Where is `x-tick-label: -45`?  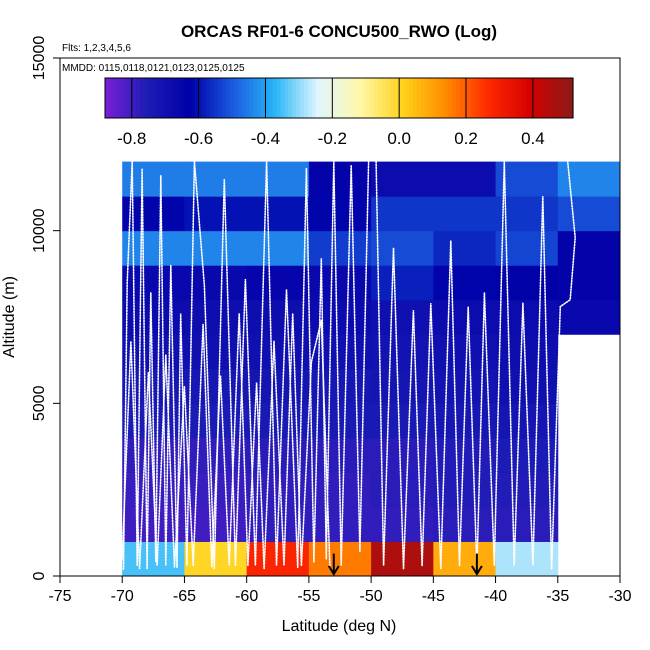 x-tick-label: -45 is located at coordinates (433, 596).